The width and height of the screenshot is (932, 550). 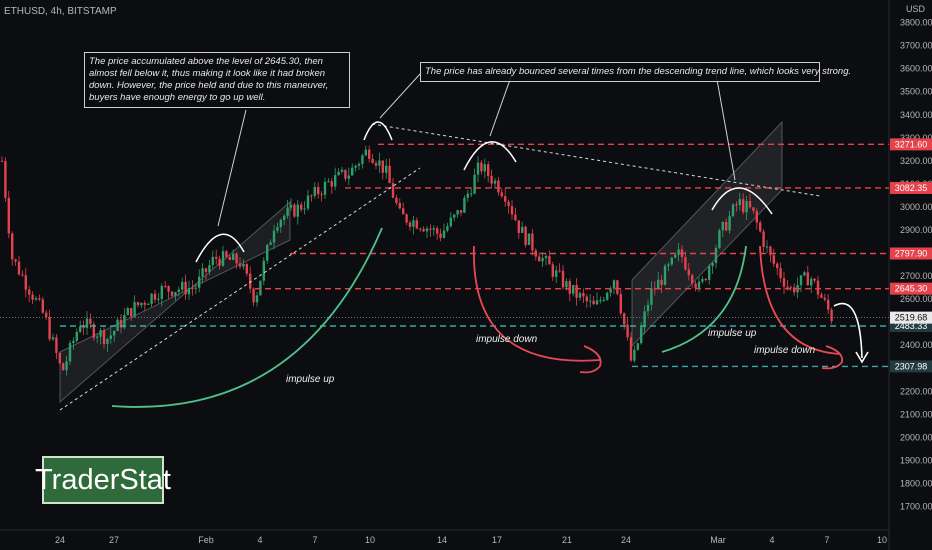 What do you see at coordinates (911, 289) in the screenshot?
I see `level-label-2645.30: 2645.30` at bounding box center [911, 289].